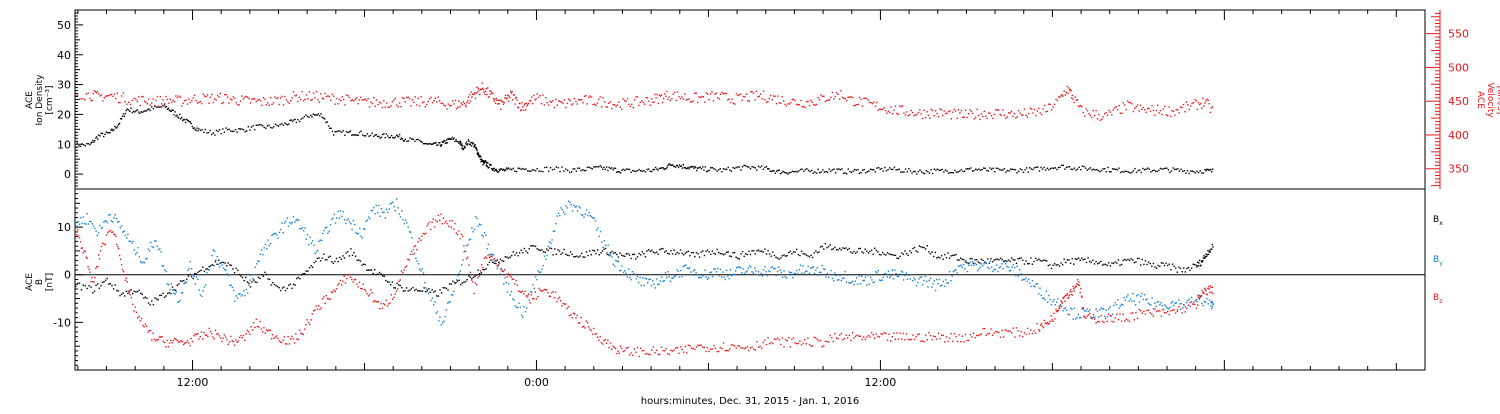 This screenshot has width=1500, height=414. I want to click on density-axis-label-line: Ion Density, so click(40, 100).